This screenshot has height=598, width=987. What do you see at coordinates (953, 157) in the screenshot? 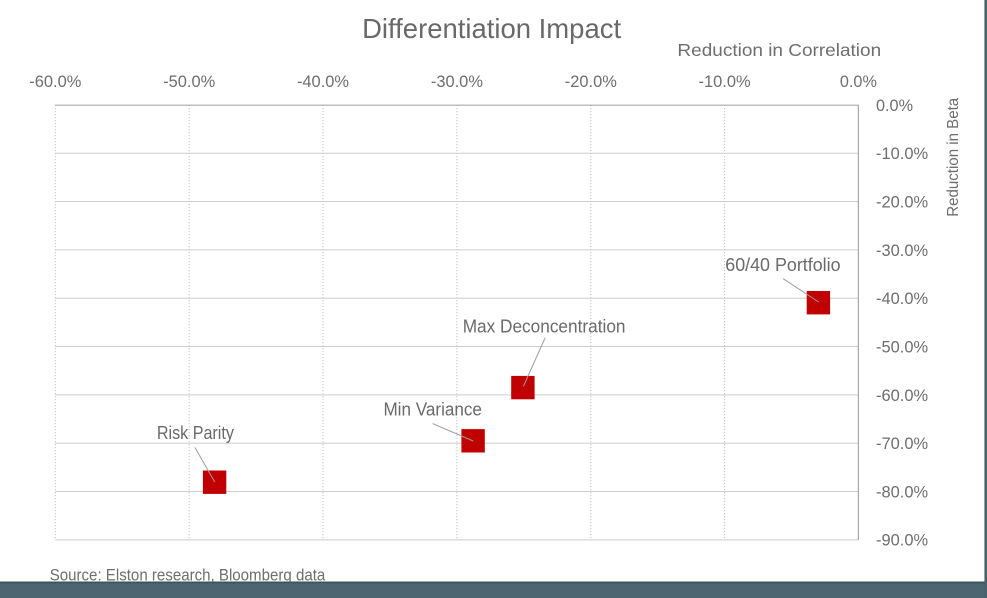
I see `svg-text: Reduction in Beta` at bounding box center [953, 157].